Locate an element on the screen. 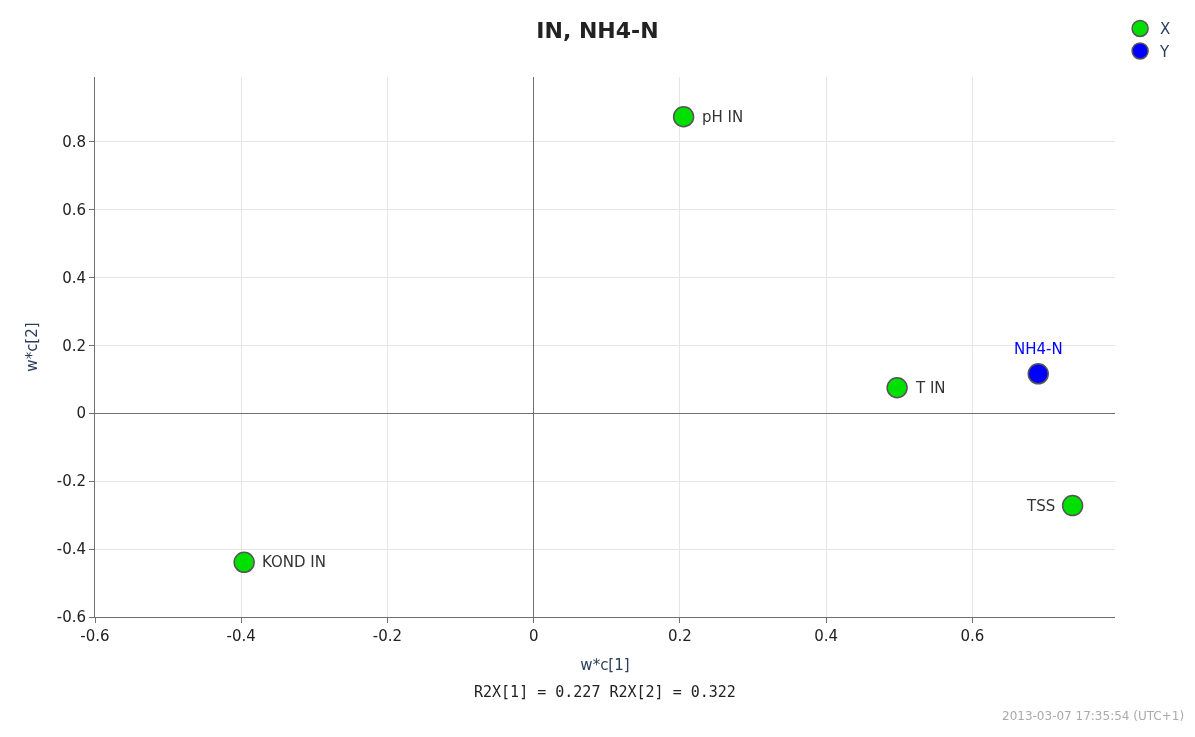 Image resolution: width=1195 pixels, height=737 pixels. y-axis-title: w*c[2] is located at coordinates (31, 347).